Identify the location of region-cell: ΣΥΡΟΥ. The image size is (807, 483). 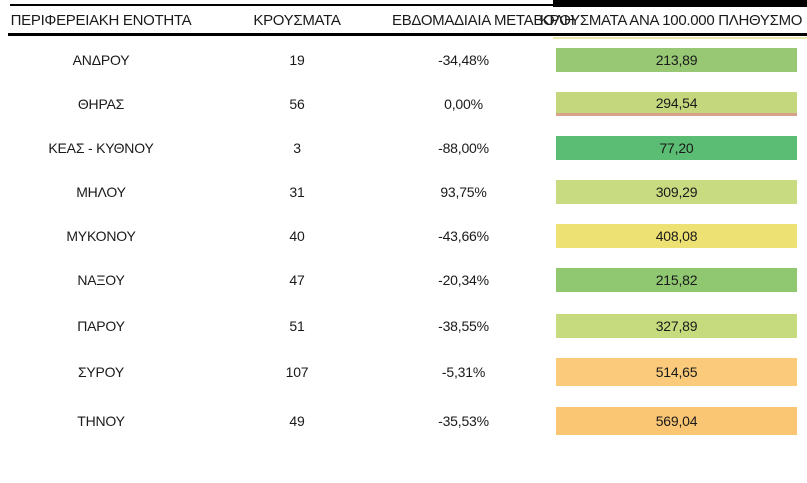
(101, 372).